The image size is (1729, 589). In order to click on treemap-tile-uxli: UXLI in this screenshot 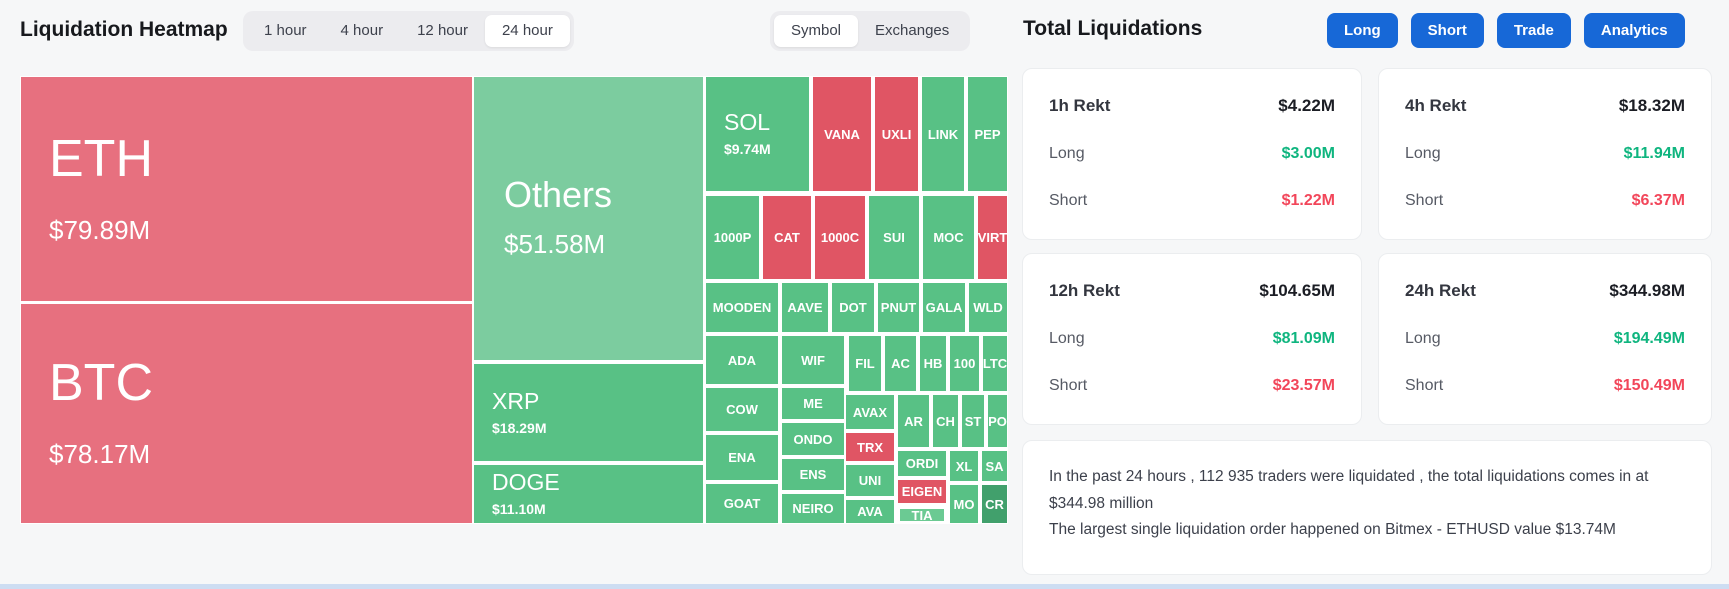, I will do `click(896, 134)`.